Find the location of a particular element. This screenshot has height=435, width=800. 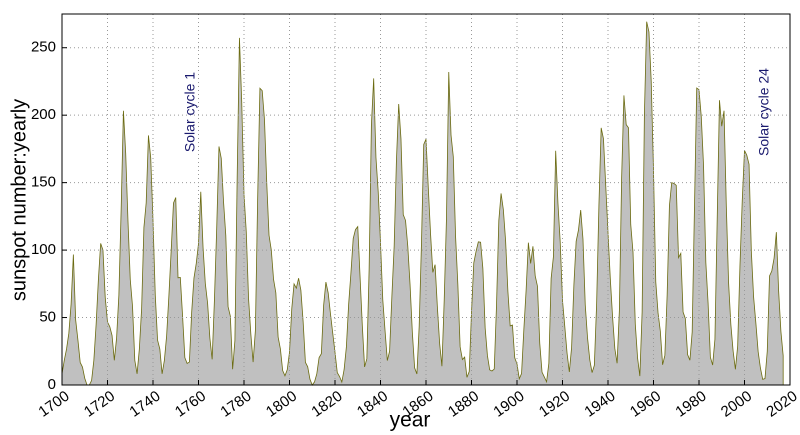

x-tick-label: 1920 is located at coordinates (554, 404).